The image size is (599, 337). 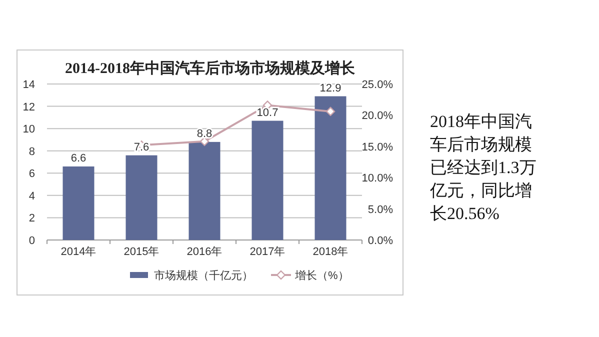 I want to click on x-tick-label: 2017年, so click(x=268, y=252).